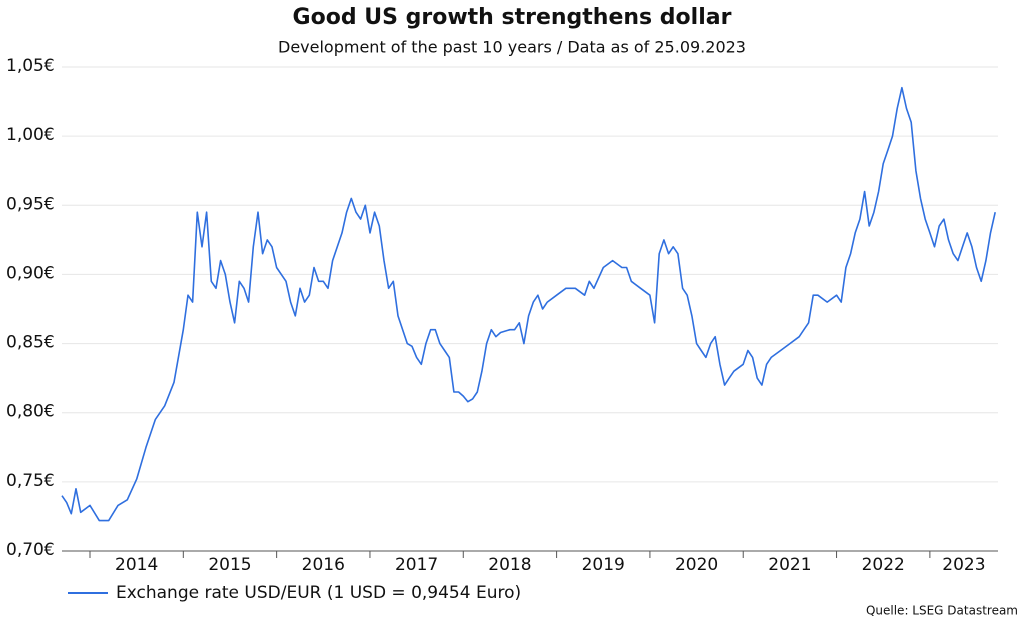 The width and height of the screenshot is (1024, 623). I want to click on x-tick-label: 2017, so click(416, 565).